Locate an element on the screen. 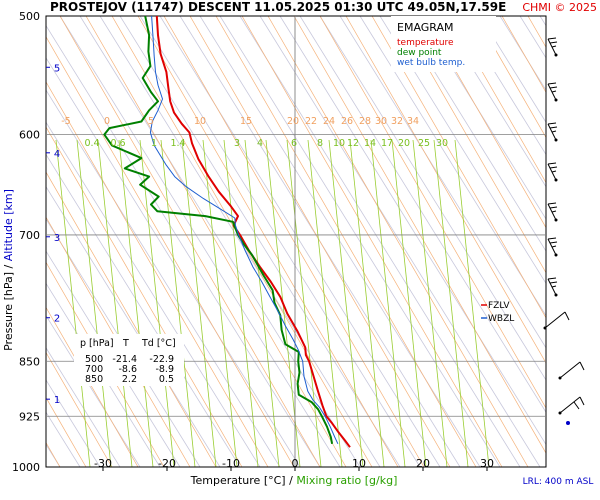 This screenshot has height=500, width=600. moist-adiabat-label: 30 is located at coordinates (381, 121).